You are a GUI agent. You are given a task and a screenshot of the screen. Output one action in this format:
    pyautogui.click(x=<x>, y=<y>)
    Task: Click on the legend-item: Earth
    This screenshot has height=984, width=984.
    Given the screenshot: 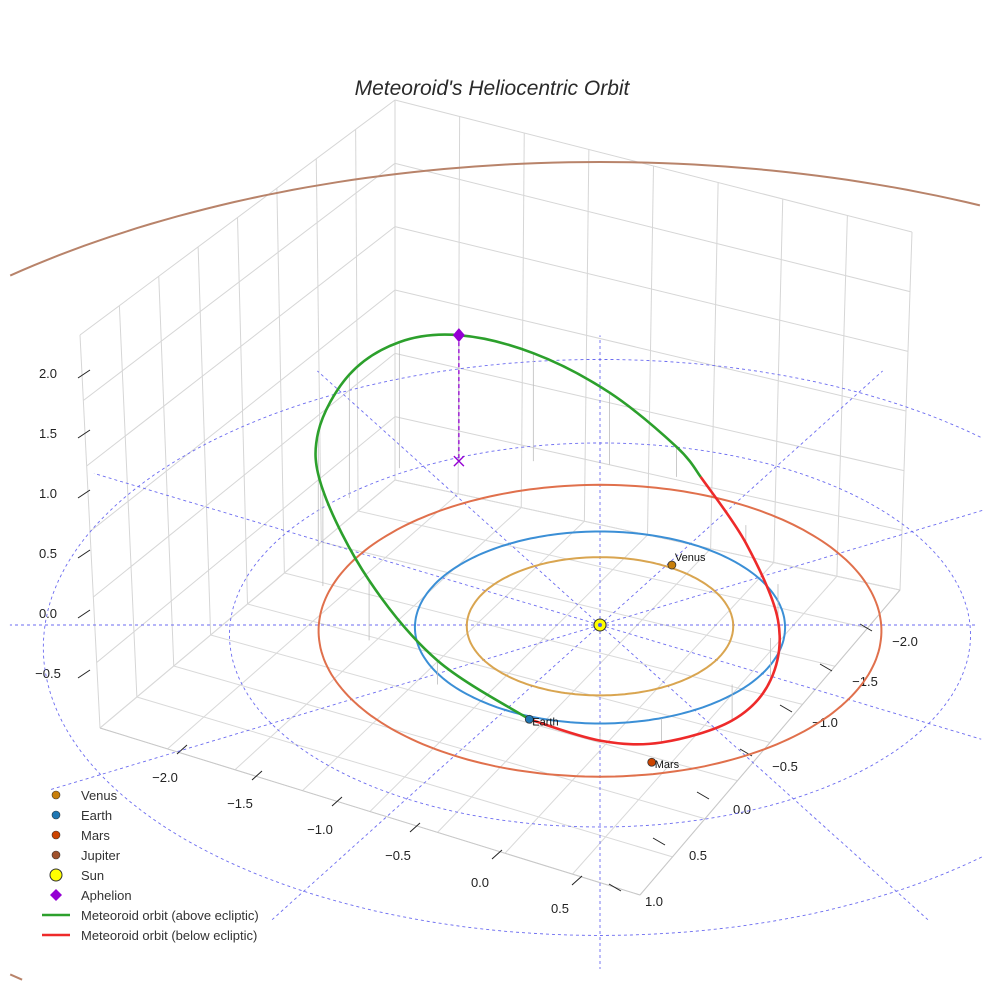 What is the action you would take?
    pyautogui.click(x=81, y=815)
    